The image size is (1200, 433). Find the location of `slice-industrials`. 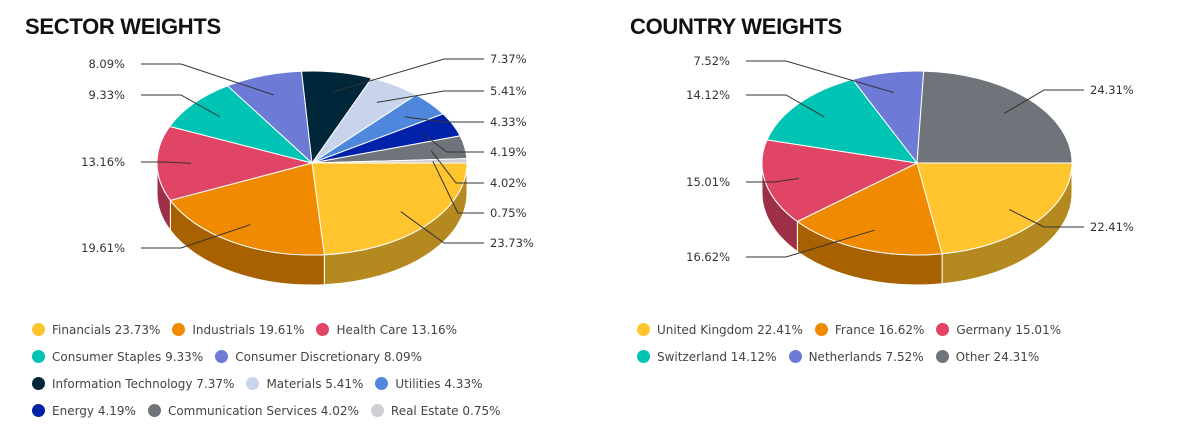

slice-industrials is located at coordinates (247, 209).